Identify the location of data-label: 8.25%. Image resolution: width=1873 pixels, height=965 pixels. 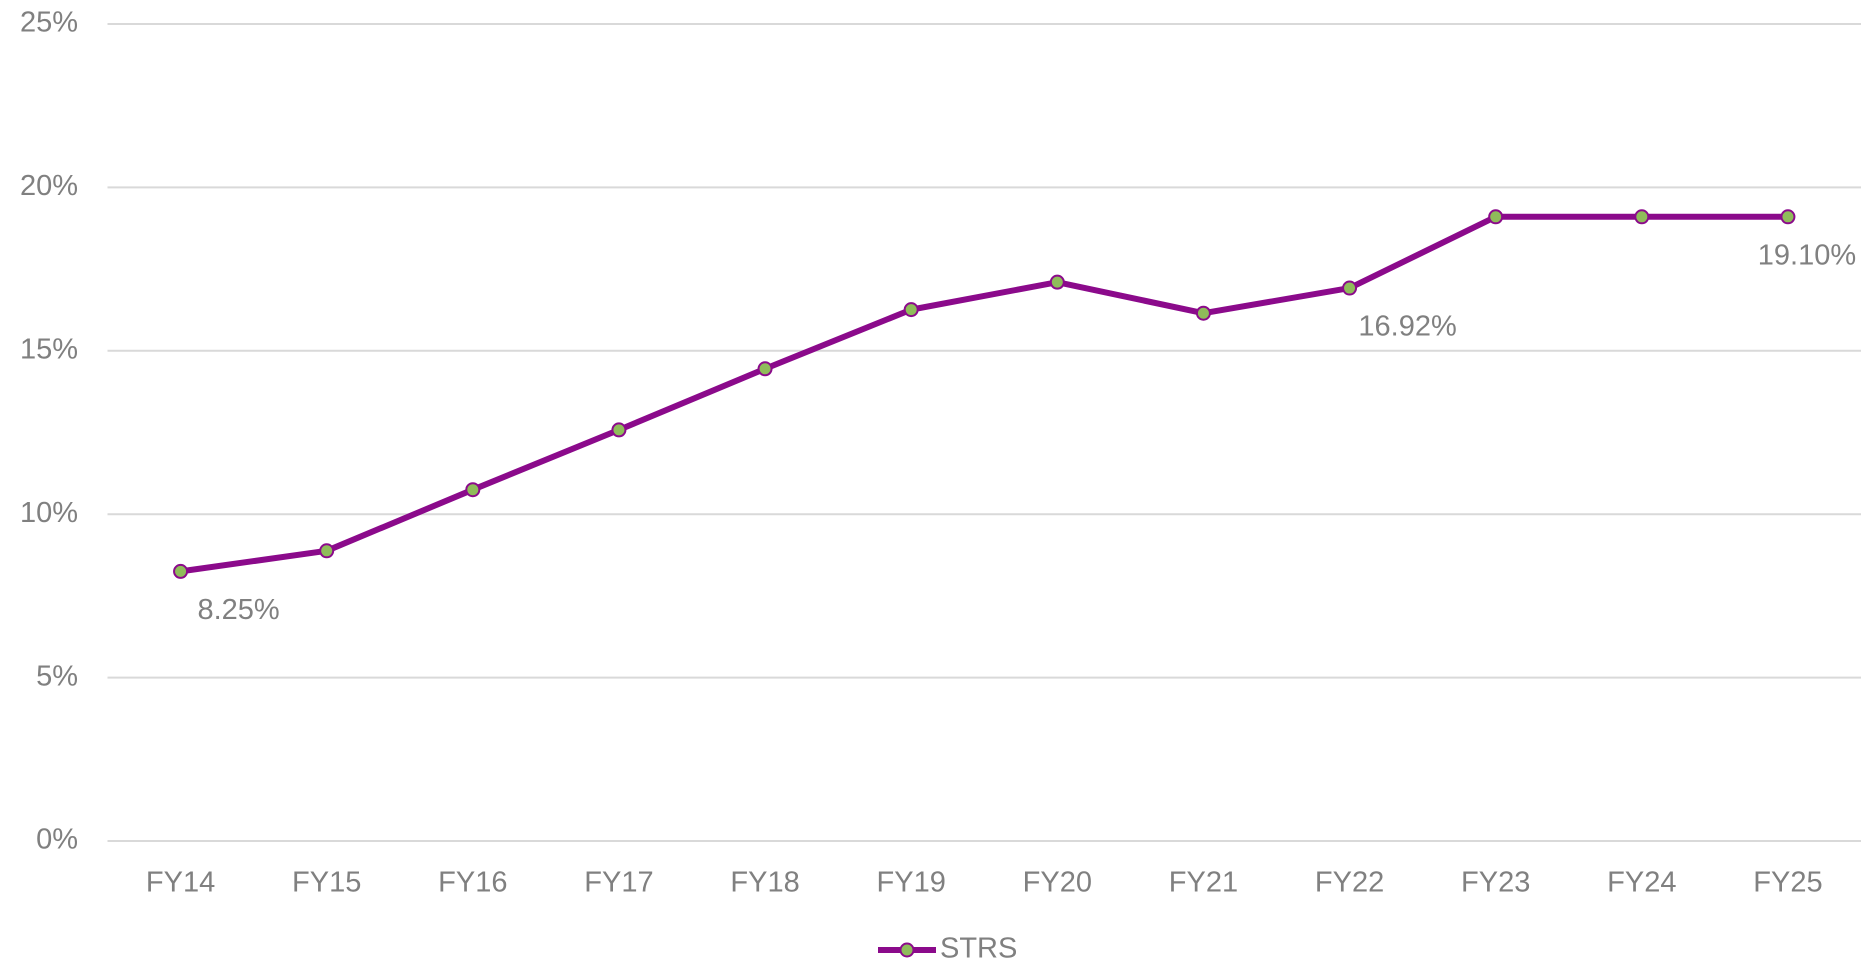
(238, 610).